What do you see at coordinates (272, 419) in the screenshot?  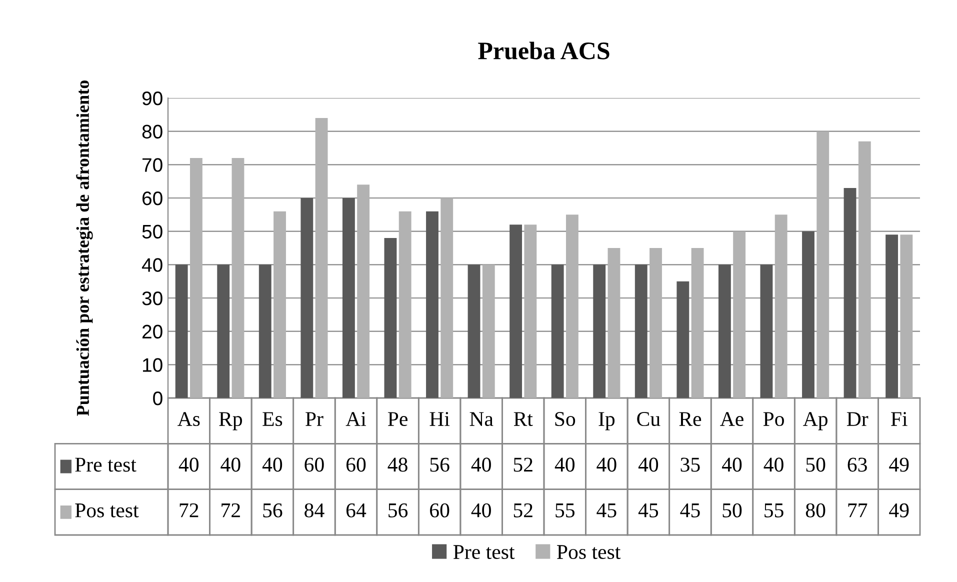 I see `x-tick-label: Es` at bounding box center [272, 419].